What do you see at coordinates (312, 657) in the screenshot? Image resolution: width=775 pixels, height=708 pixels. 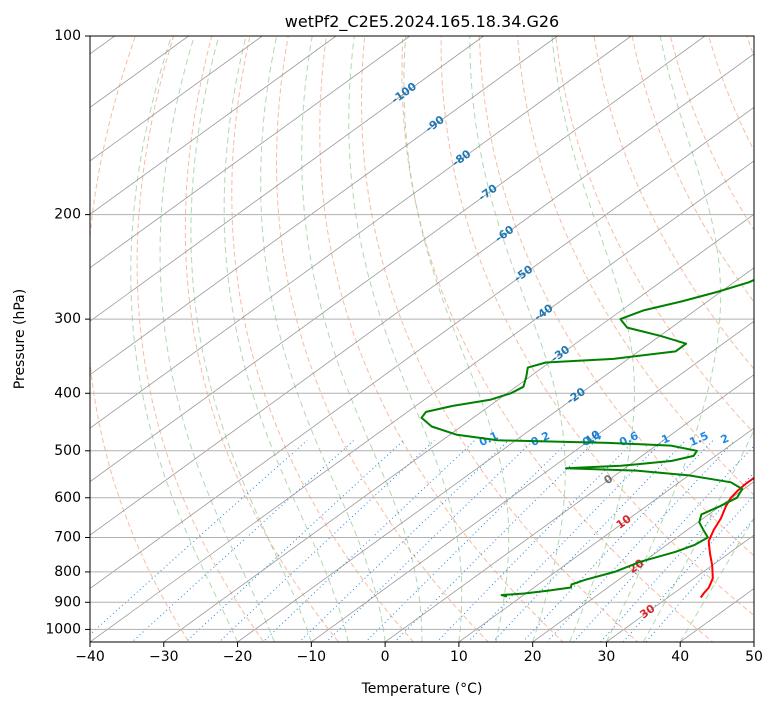 I see `x-tick-label: −10` at bounding box center [312, 657].